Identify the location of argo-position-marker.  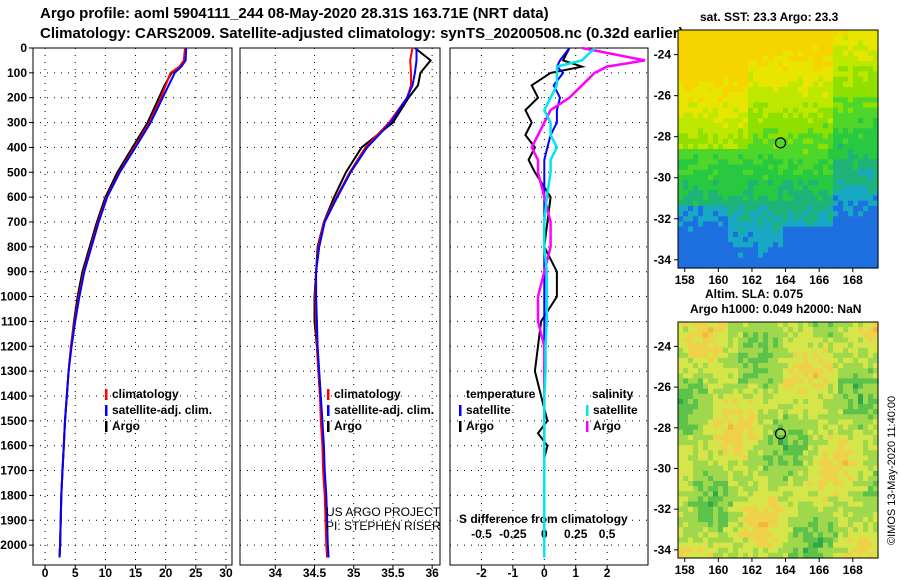
(780, 434).